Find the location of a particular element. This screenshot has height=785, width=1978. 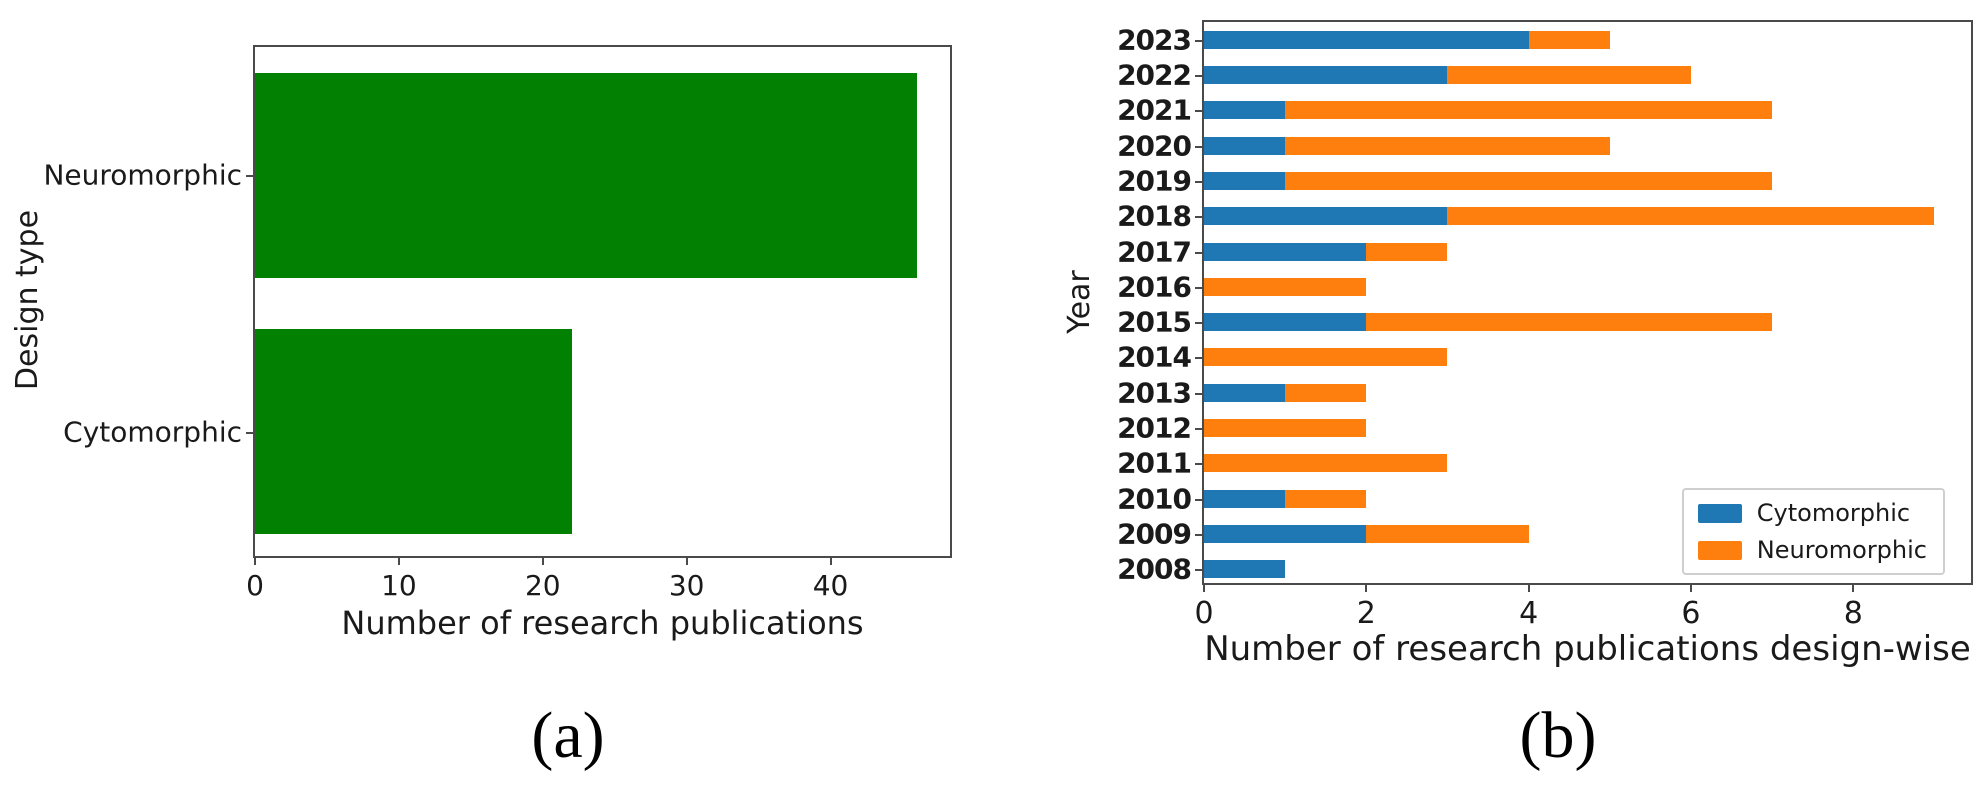

y-tick-label: 2015 is located at coordinates (1154, 322).